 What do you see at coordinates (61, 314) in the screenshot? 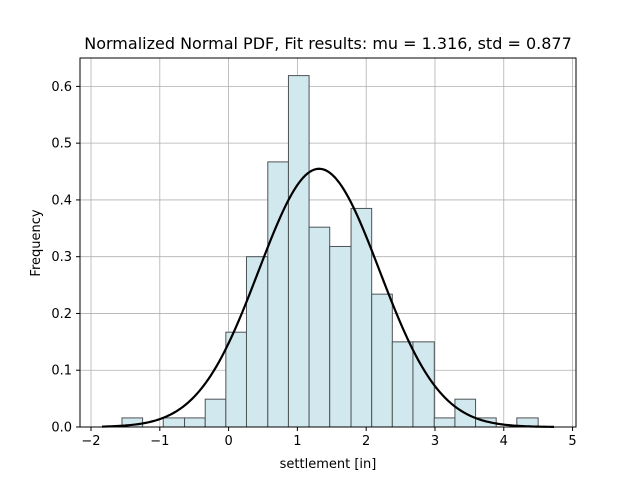
I see `y-tick-label: 0.2` at bounding box center [61, 314].